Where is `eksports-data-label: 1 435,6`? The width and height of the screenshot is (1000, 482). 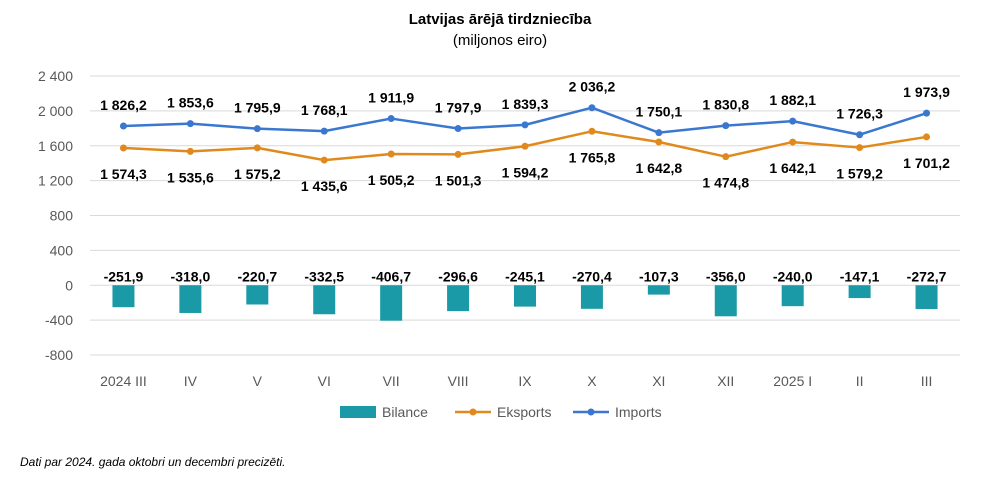 eksports-data-label: 1 435,6 is located at coordinates (324, 186).